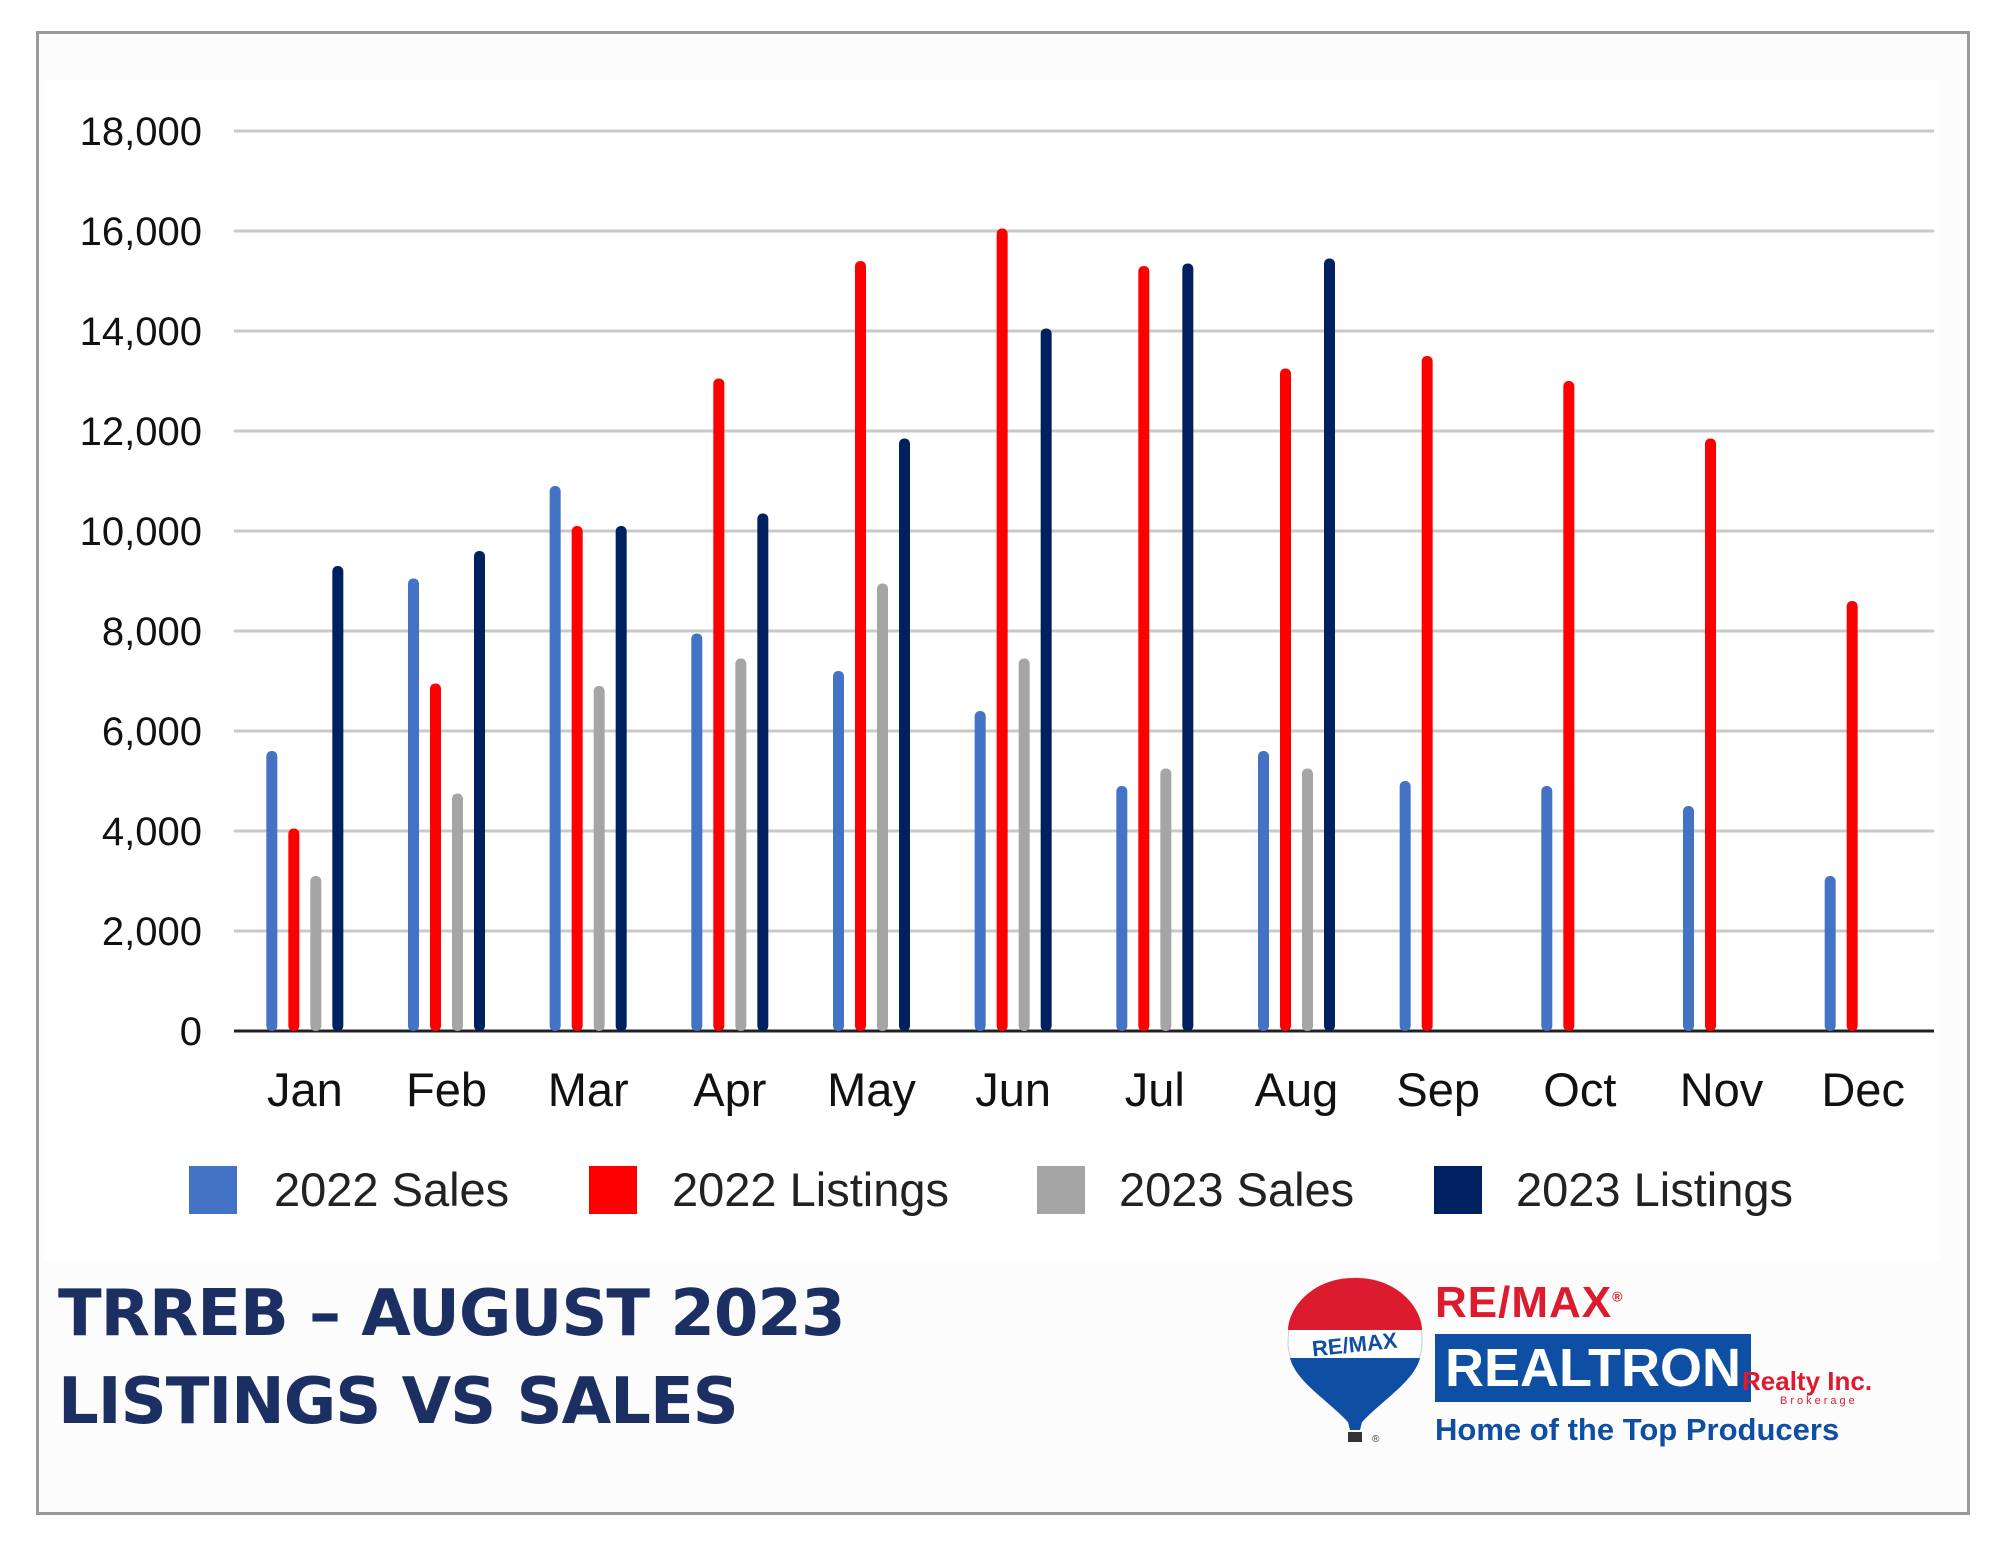 The image size is (2000, 1545). Describe the element at coordinates (191, 1032) in the screenshot. I see `y-tick-label: 0` at that location.